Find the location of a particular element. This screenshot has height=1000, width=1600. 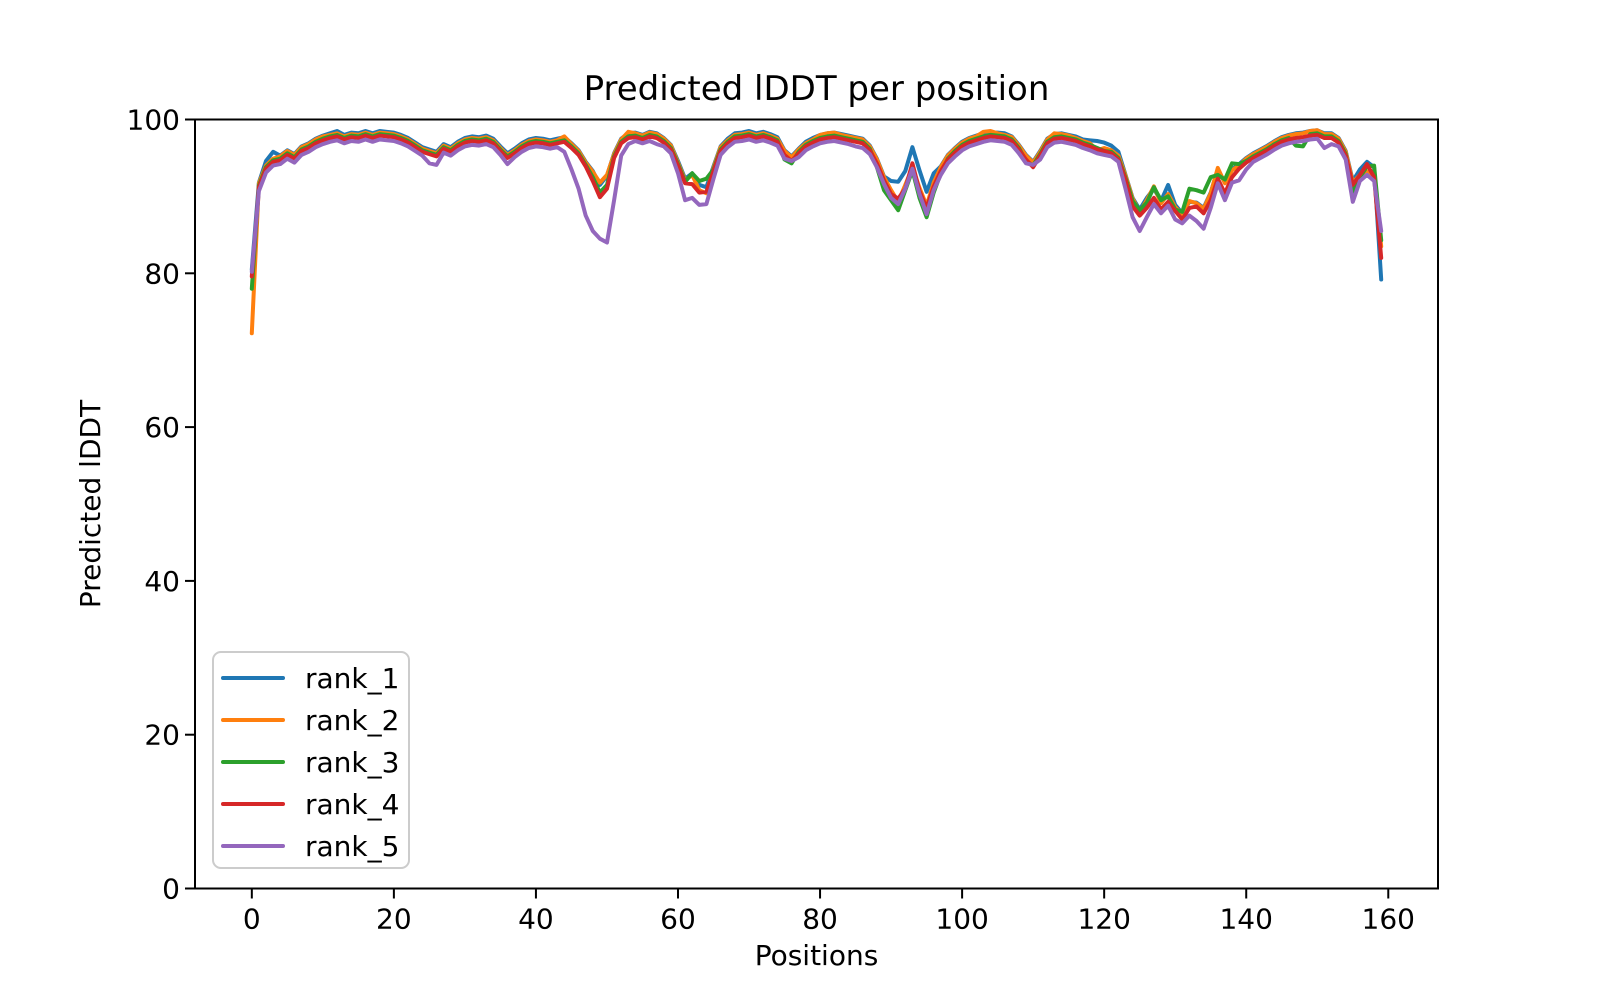

y-tick-label: 40 is located at coordinates (162, 581).